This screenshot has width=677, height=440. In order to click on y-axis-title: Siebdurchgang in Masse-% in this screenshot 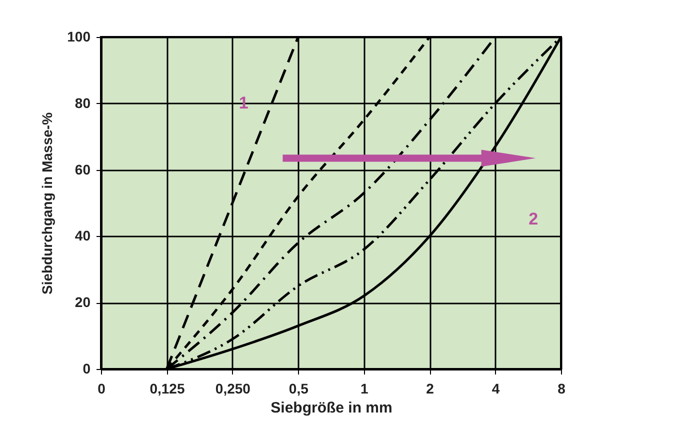, I will do `click(47, 203)`.